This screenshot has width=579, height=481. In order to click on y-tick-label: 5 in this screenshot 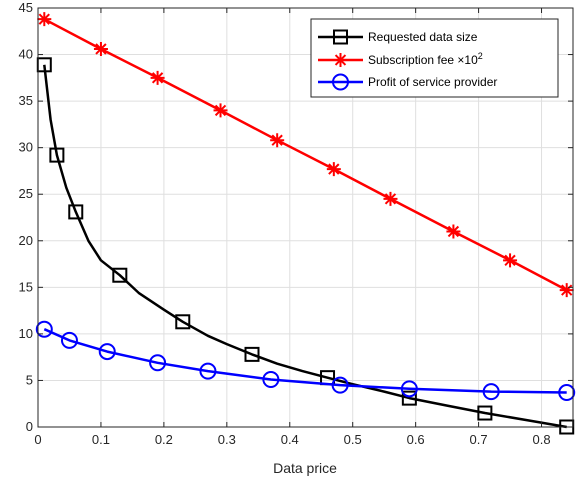, I will do `click(29, 379)`.